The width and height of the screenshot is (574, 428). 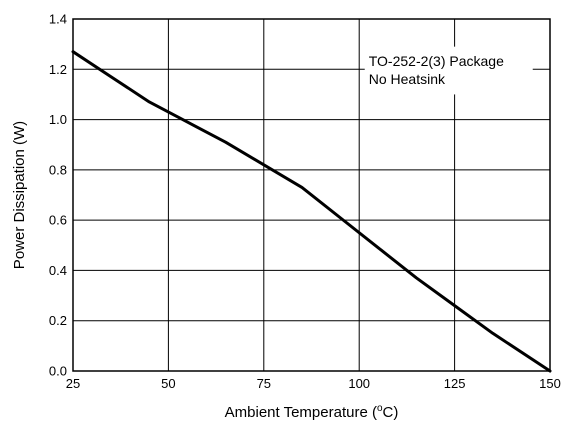 What do you see at coordinates (73, 383) in the screenshot?
I see `x-tick-label: 25` at bounding box center [73, 383].